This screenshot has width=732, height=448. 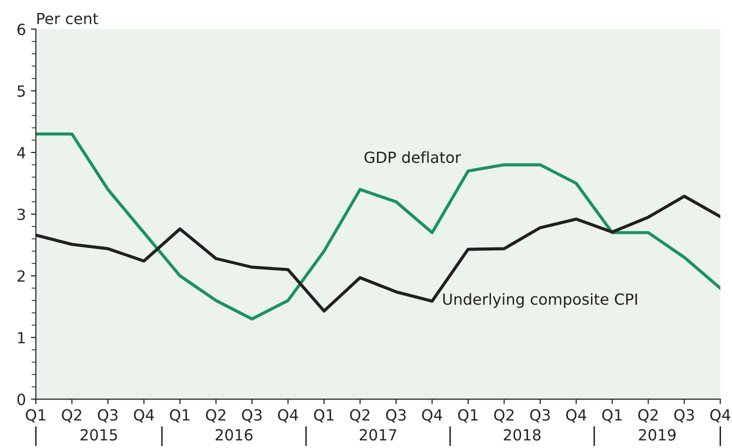 What do you see at coordinates (21, 338) in the screenshot?
I see `y-tick-label: 1` at bounding box center [21, 338].